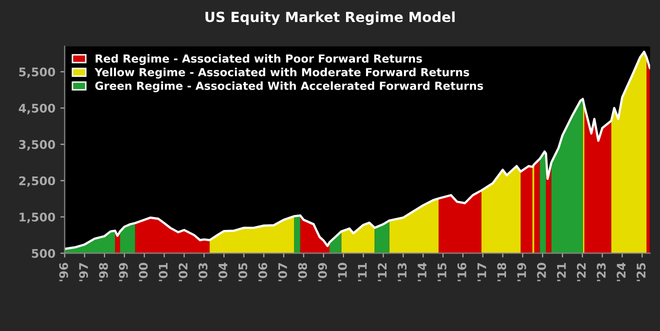  I want to click on x-tick-label: '24, so click(621, 272).